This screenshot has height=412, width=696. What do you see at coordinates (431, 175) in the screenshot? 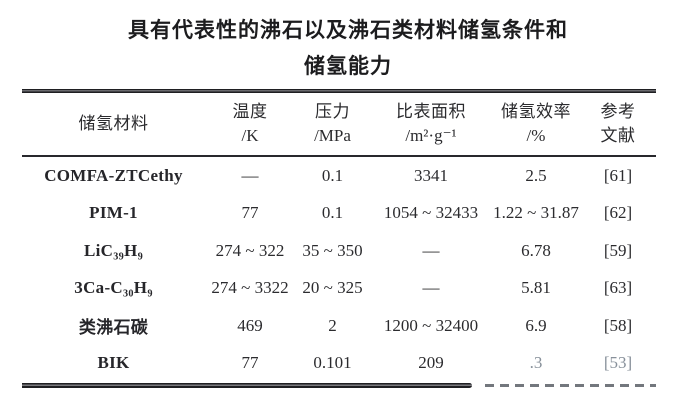
I see `cell-surface-area: 3341` at bounding box center [431, 175].